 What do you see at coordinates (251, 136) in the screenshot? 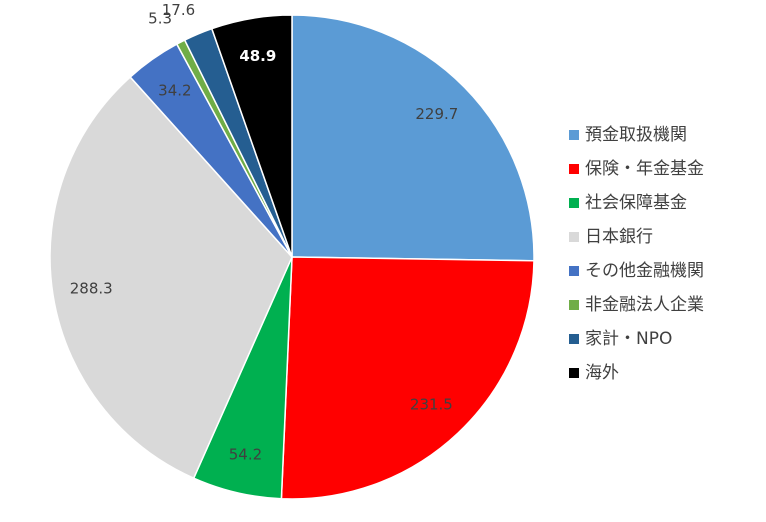
I see `pie-slice` at bounding box center [251, 136].